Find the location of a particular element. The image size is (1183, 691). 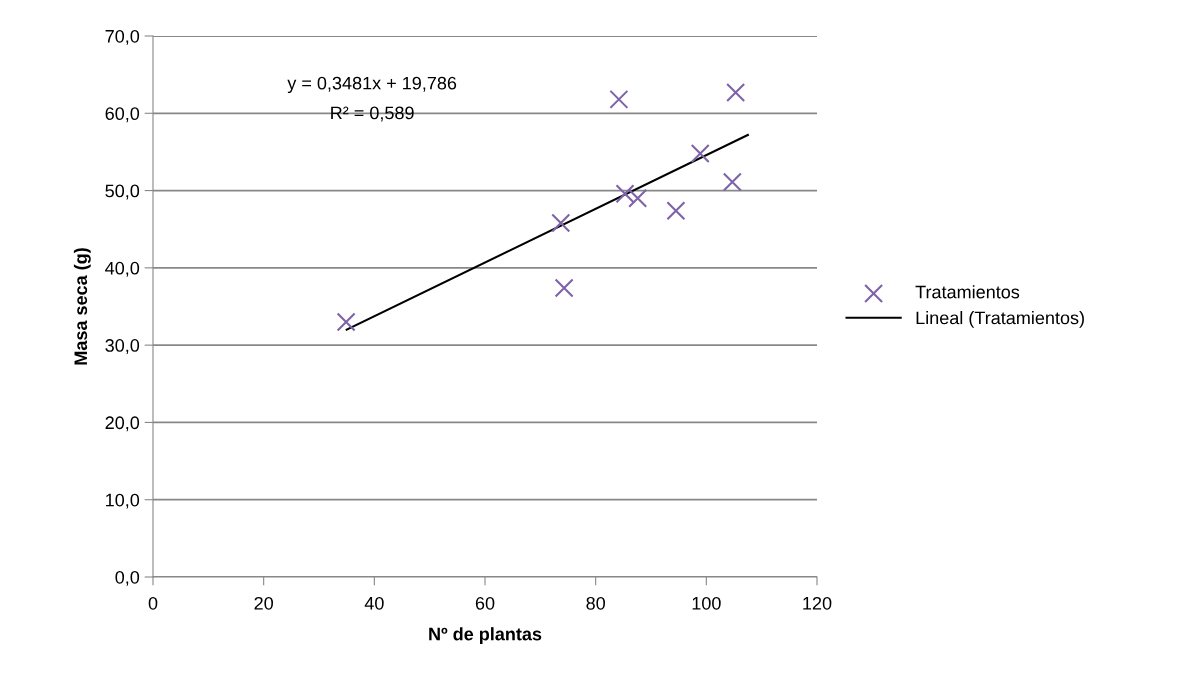

y-tick-label: 70,0 is located at coordinates (122, 37).